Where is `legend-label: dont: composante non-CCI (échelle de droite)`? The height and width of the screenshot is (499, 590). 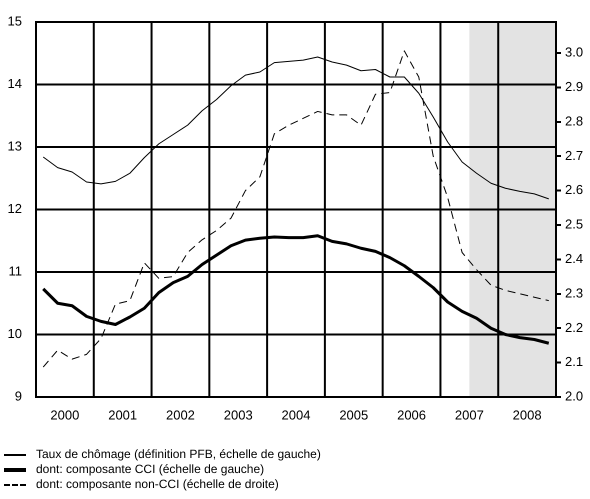 legend-label: dont: composante non-CCI (échelle de droite) is located at coordinates (157, 484).